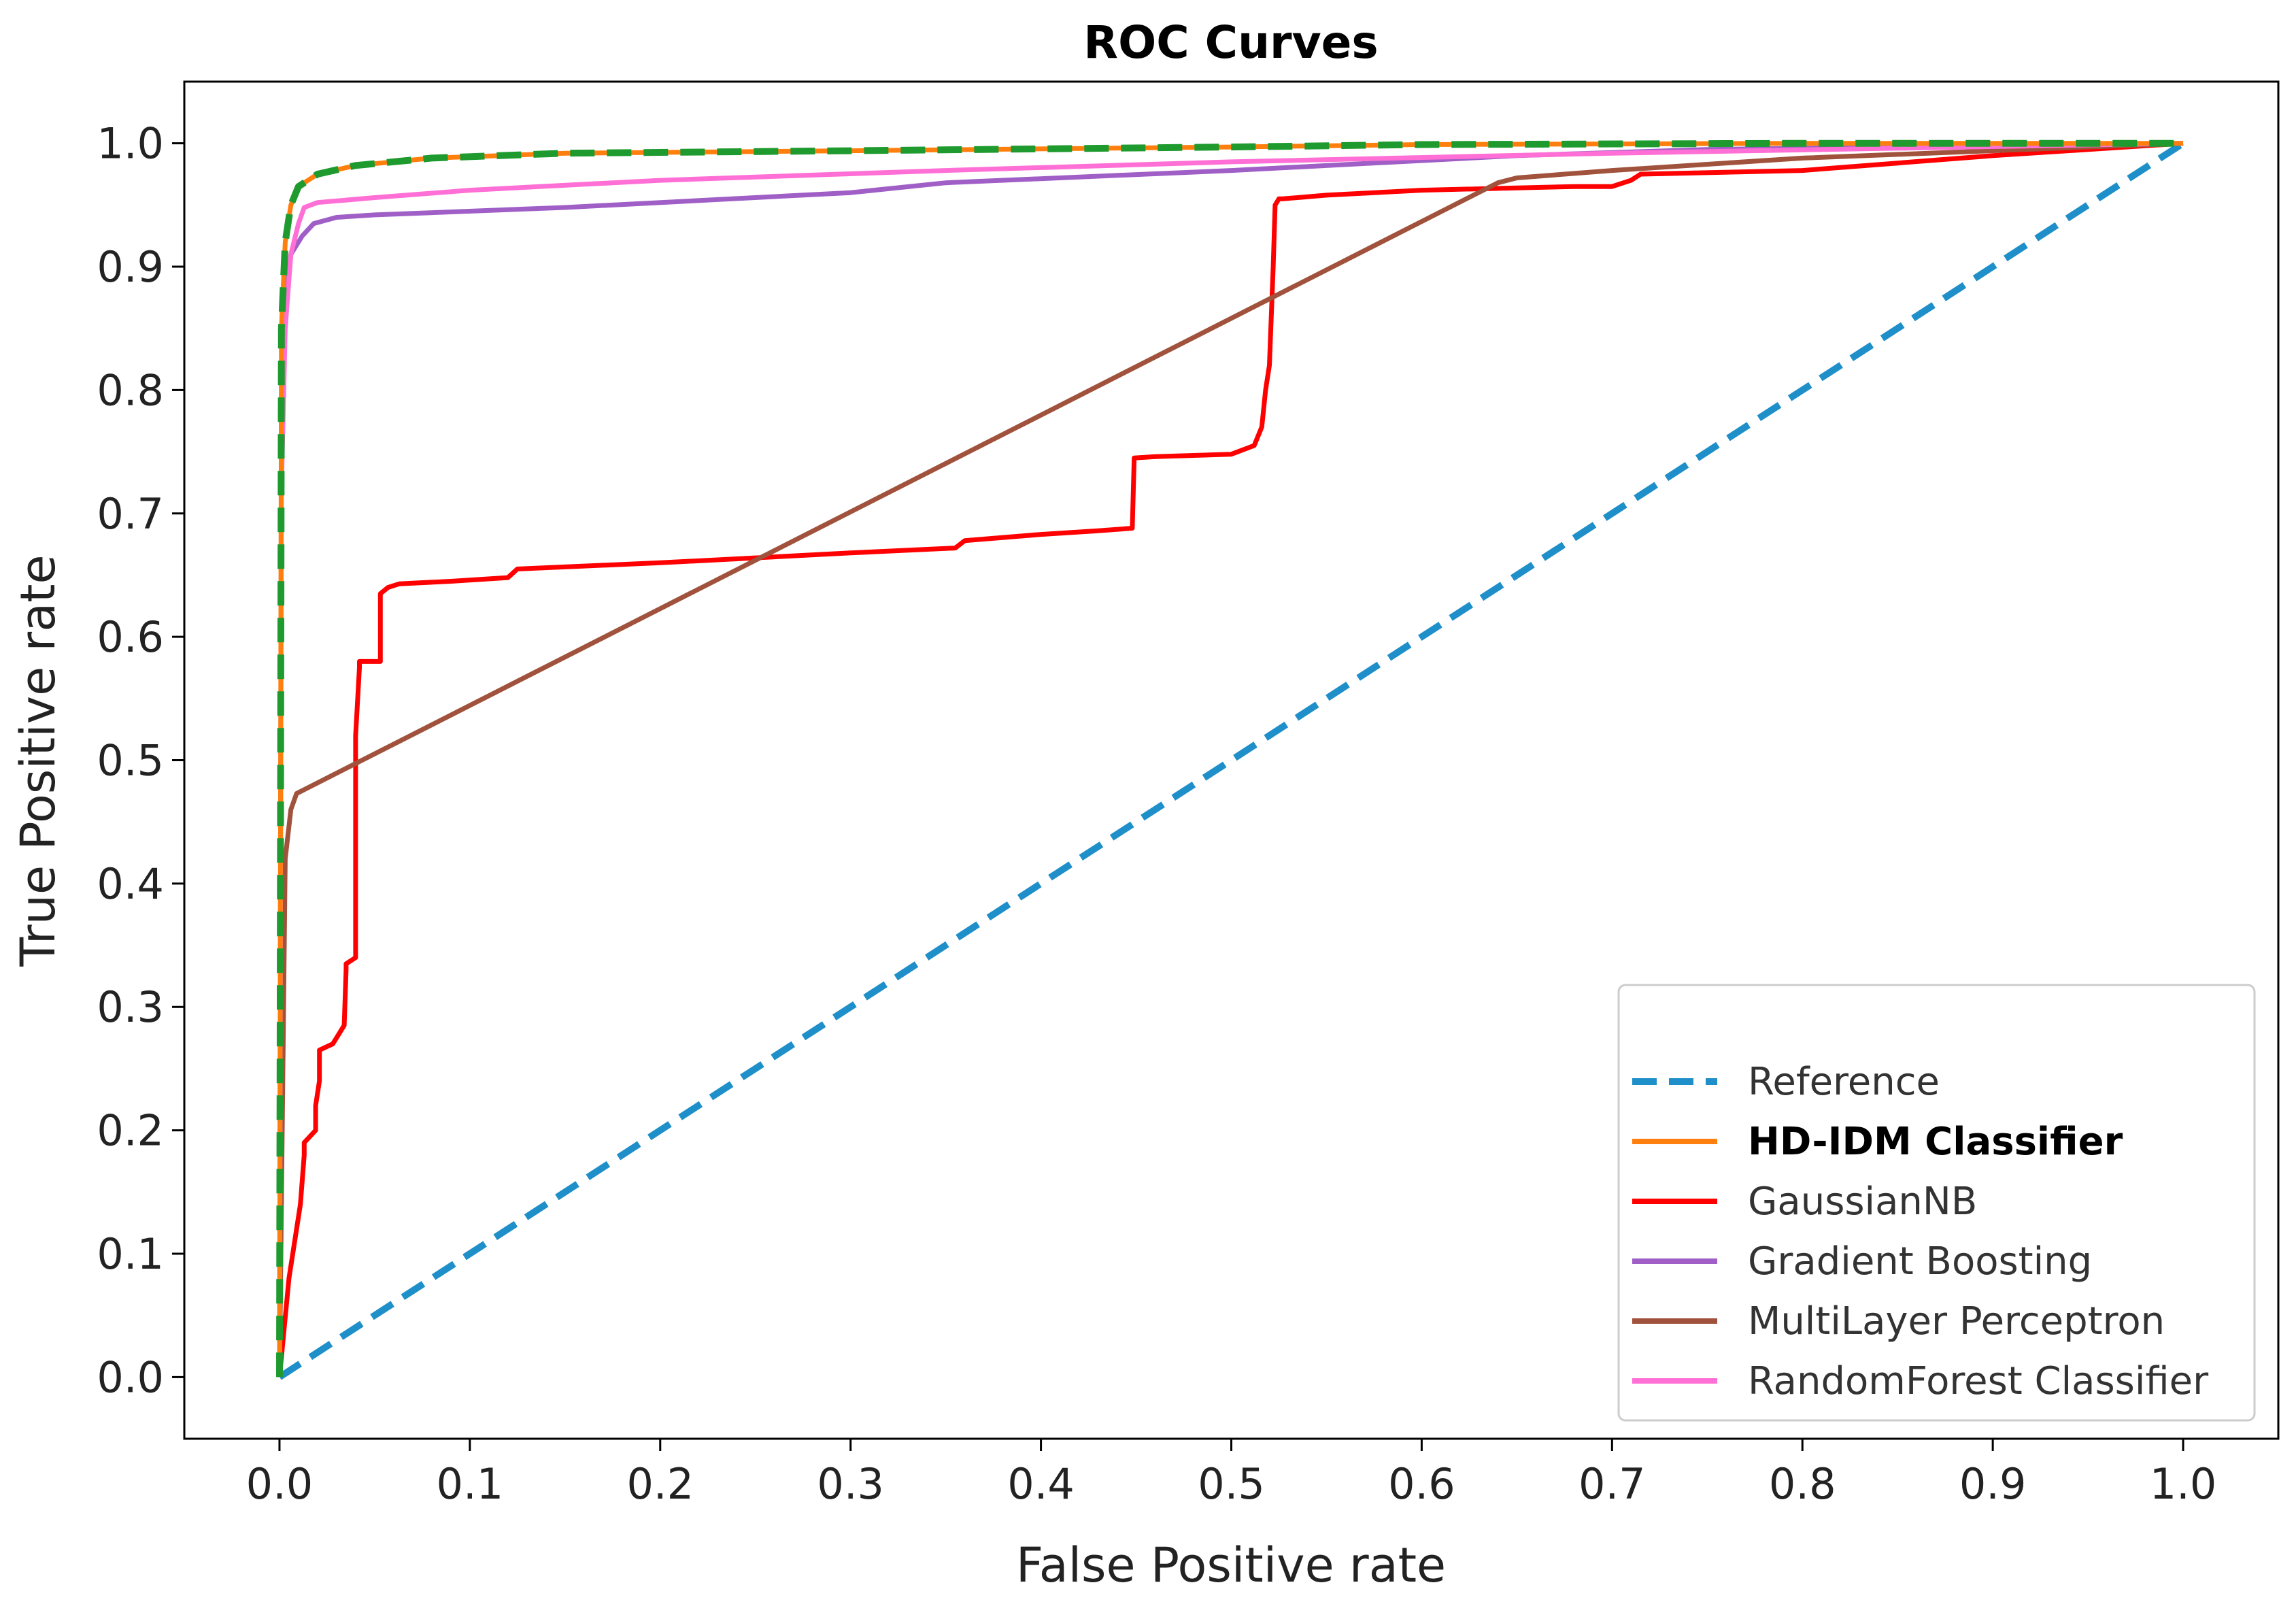  I want to click on chart-title: ROC Curves, so click(1230, 42).